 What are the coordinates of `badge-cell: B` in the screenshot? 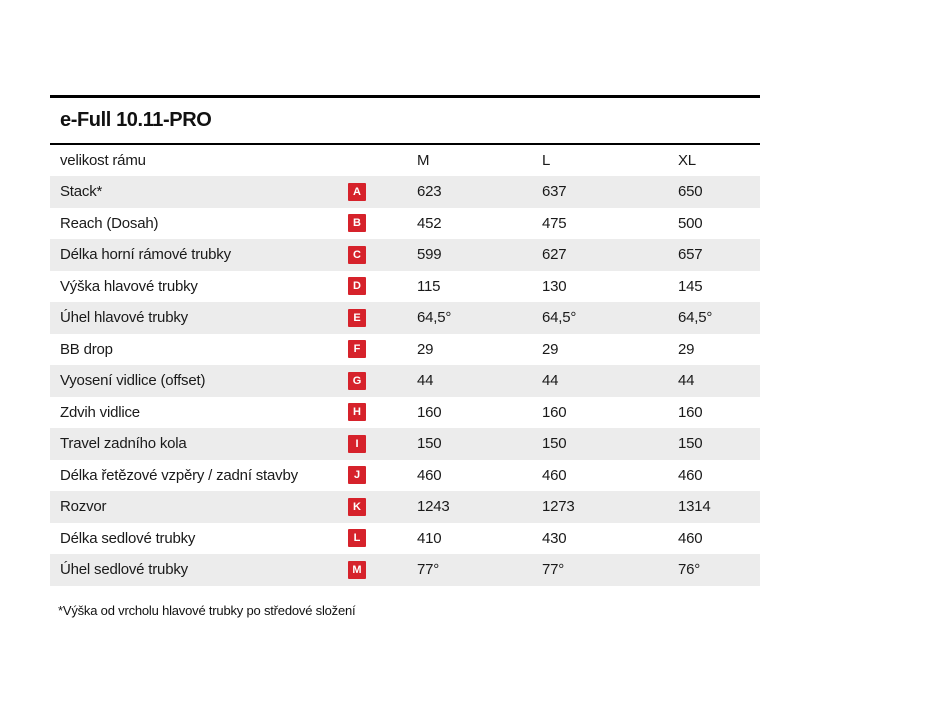 It's located at (382, 223).